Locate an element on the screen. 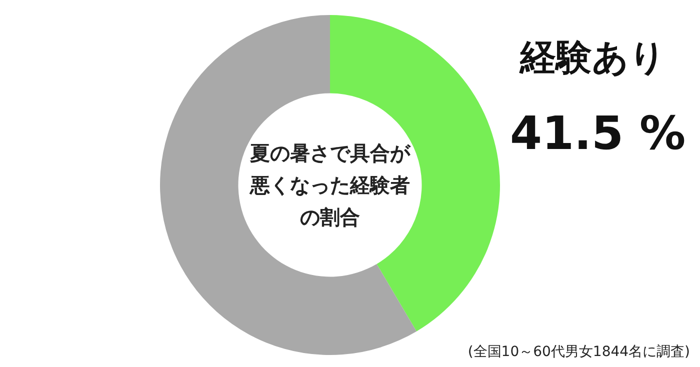  text: 夏の暑さで具合が悪くなった経験者の割合 is located at coordinates (330, 185).